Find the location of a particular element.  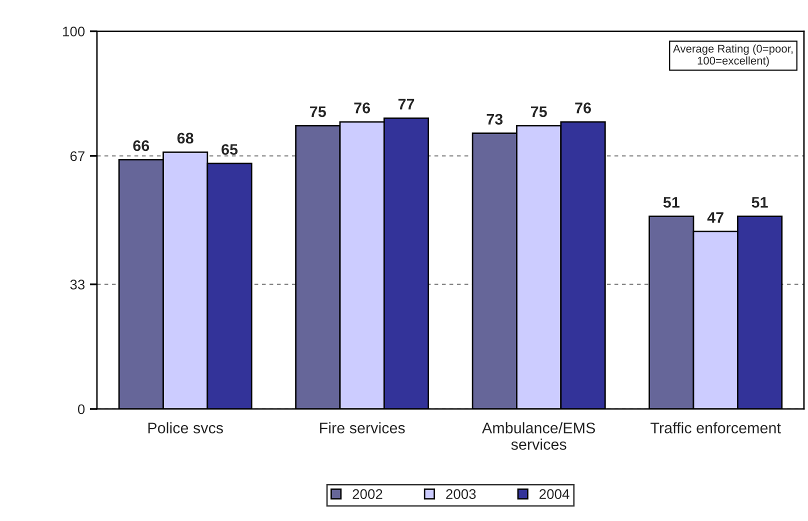

data-label: 73 is located at coordinates (494, 119).